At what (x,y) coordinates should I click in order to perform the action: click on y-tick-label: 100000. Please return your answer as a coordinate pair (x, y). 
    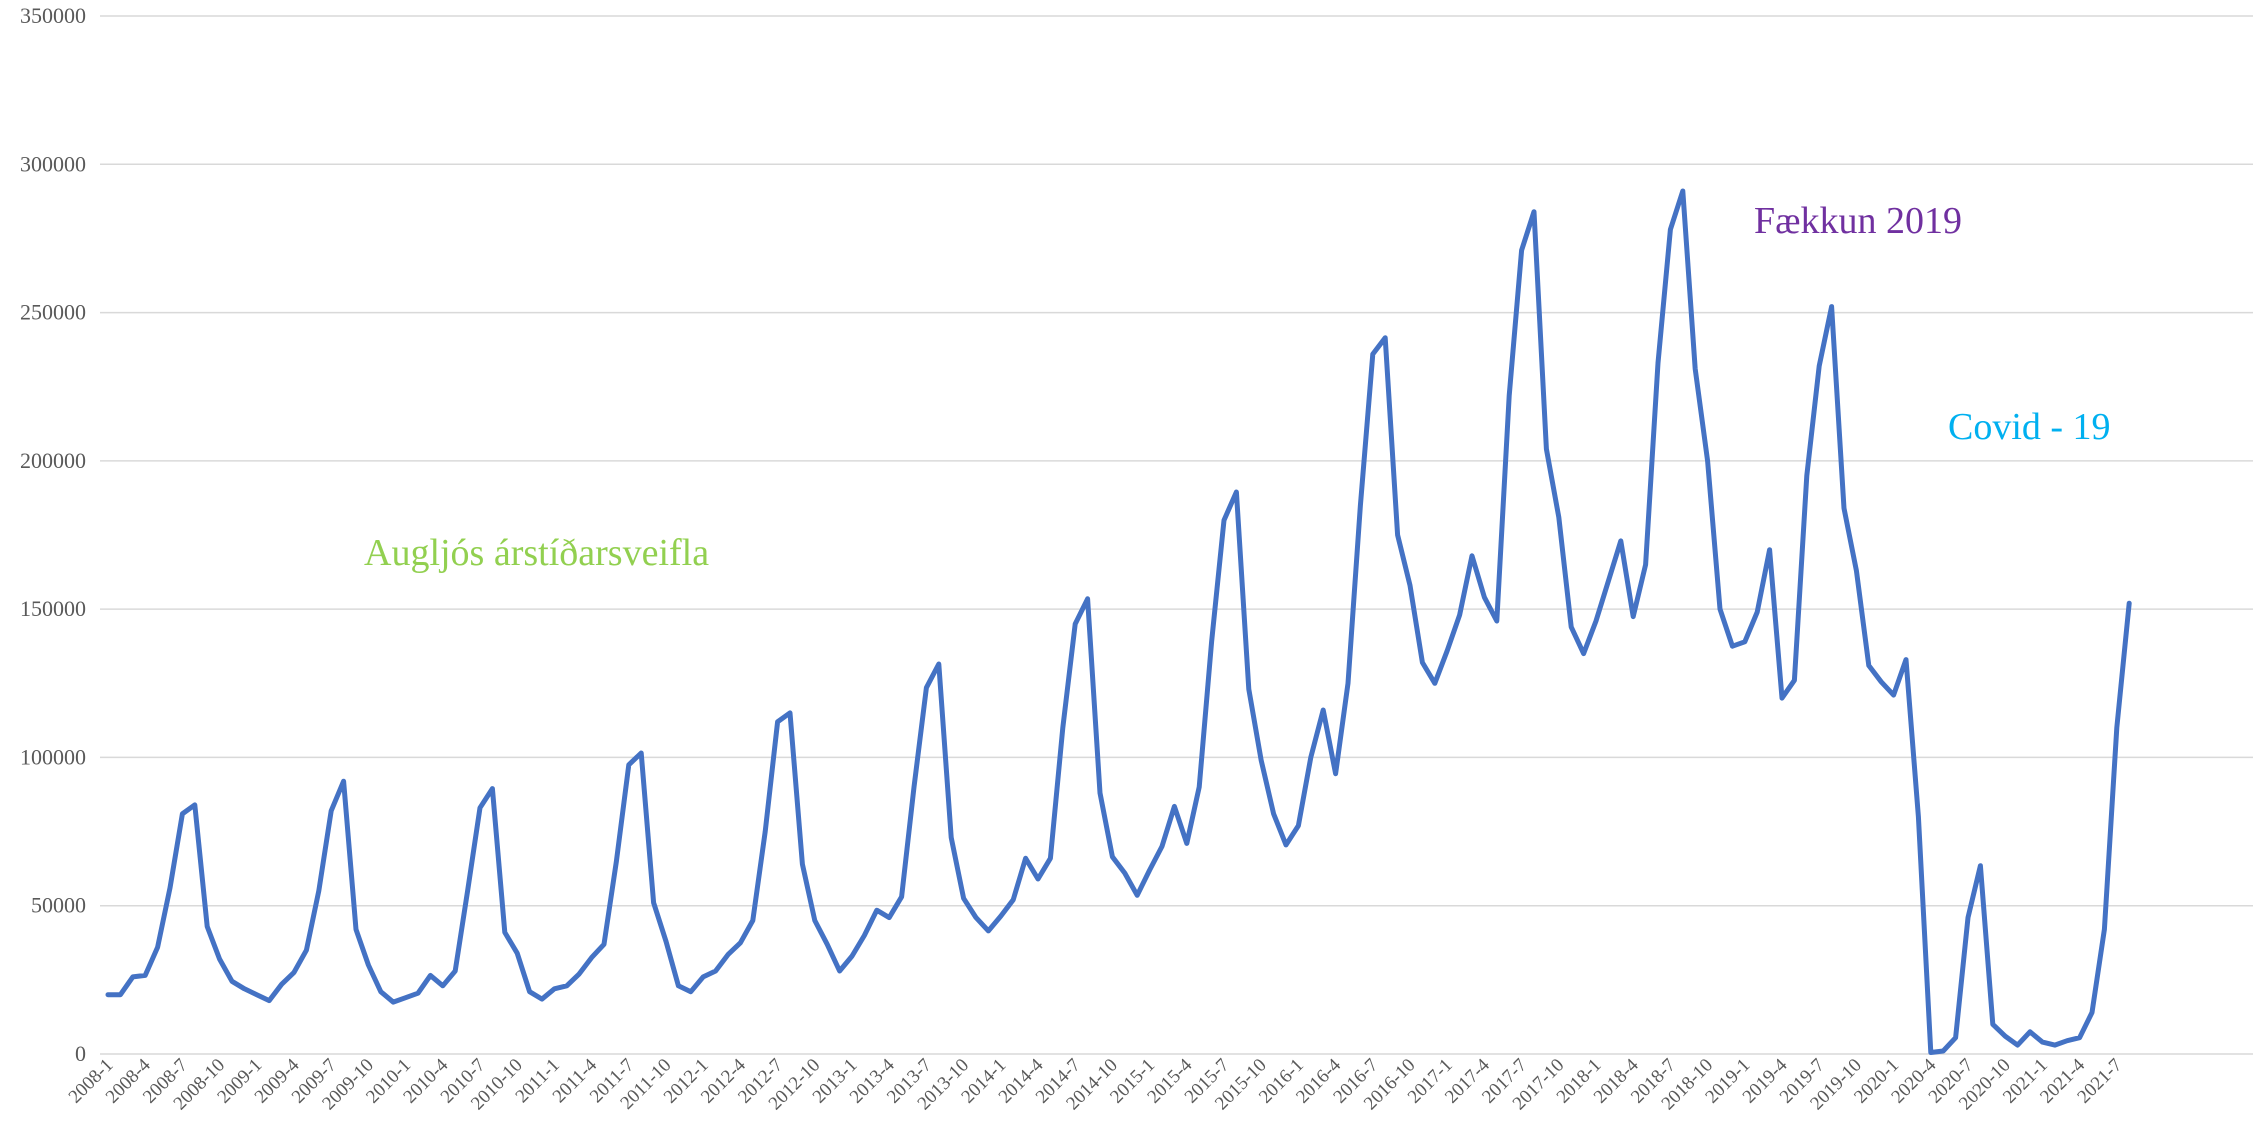
    Looking at the image, I should click on (53, 756).